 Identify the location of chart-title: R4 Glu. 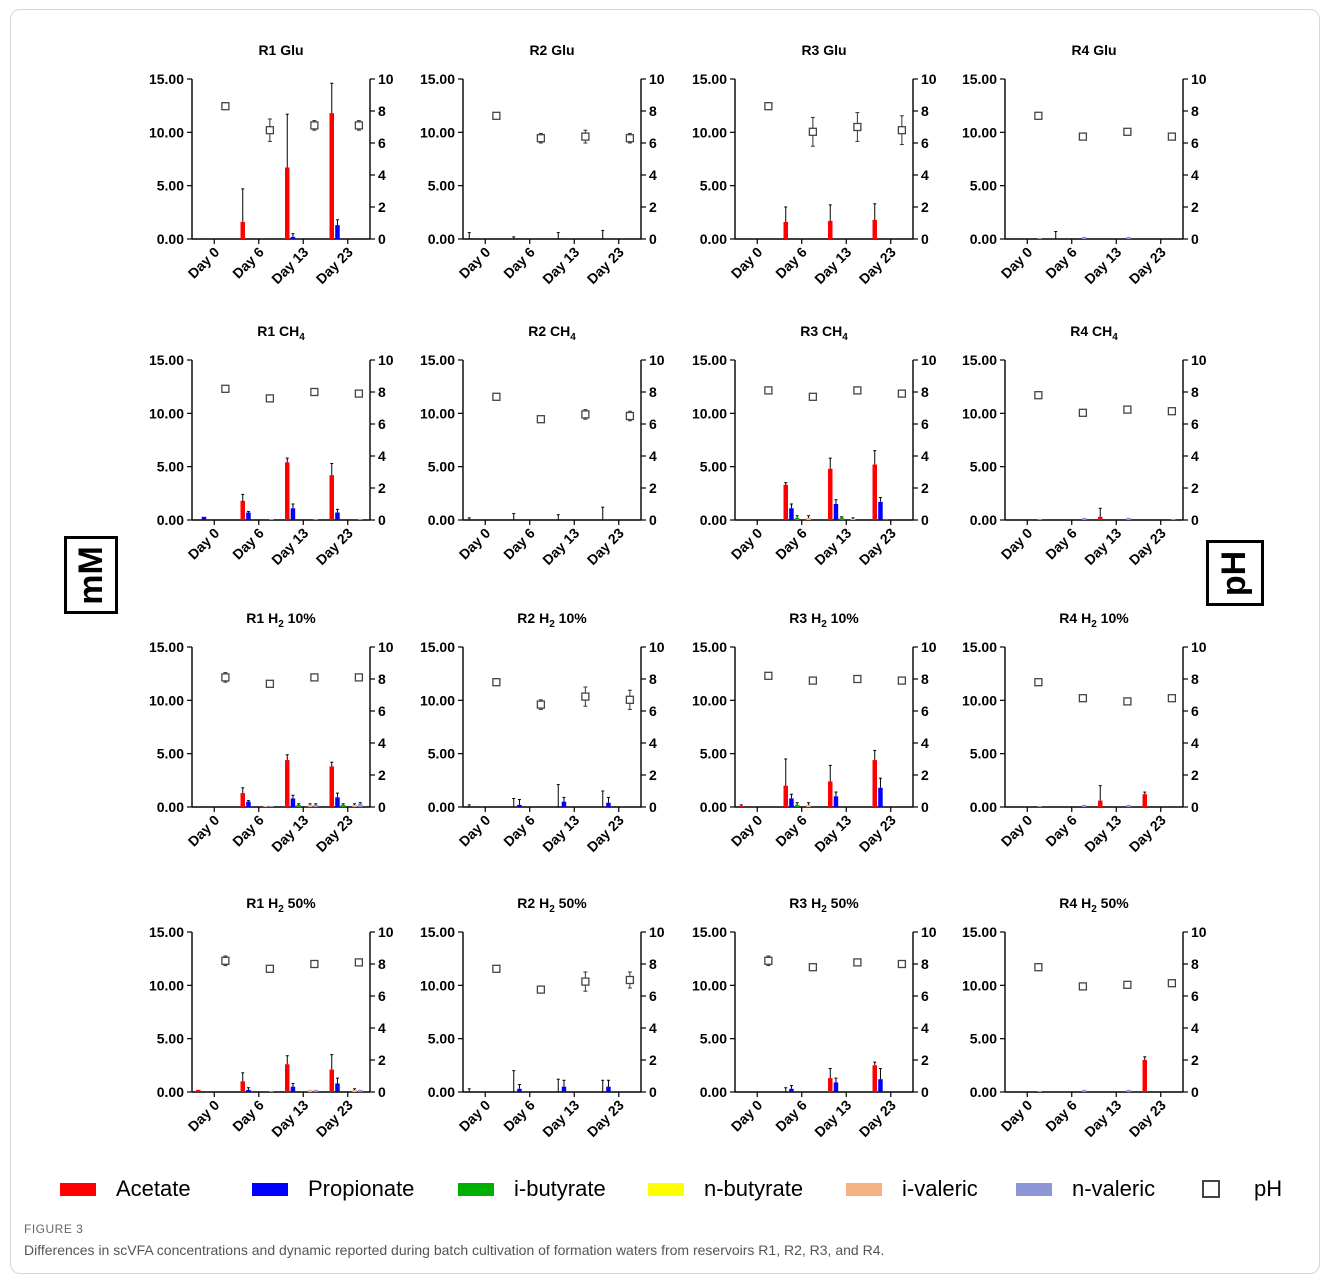
(1093, 50).